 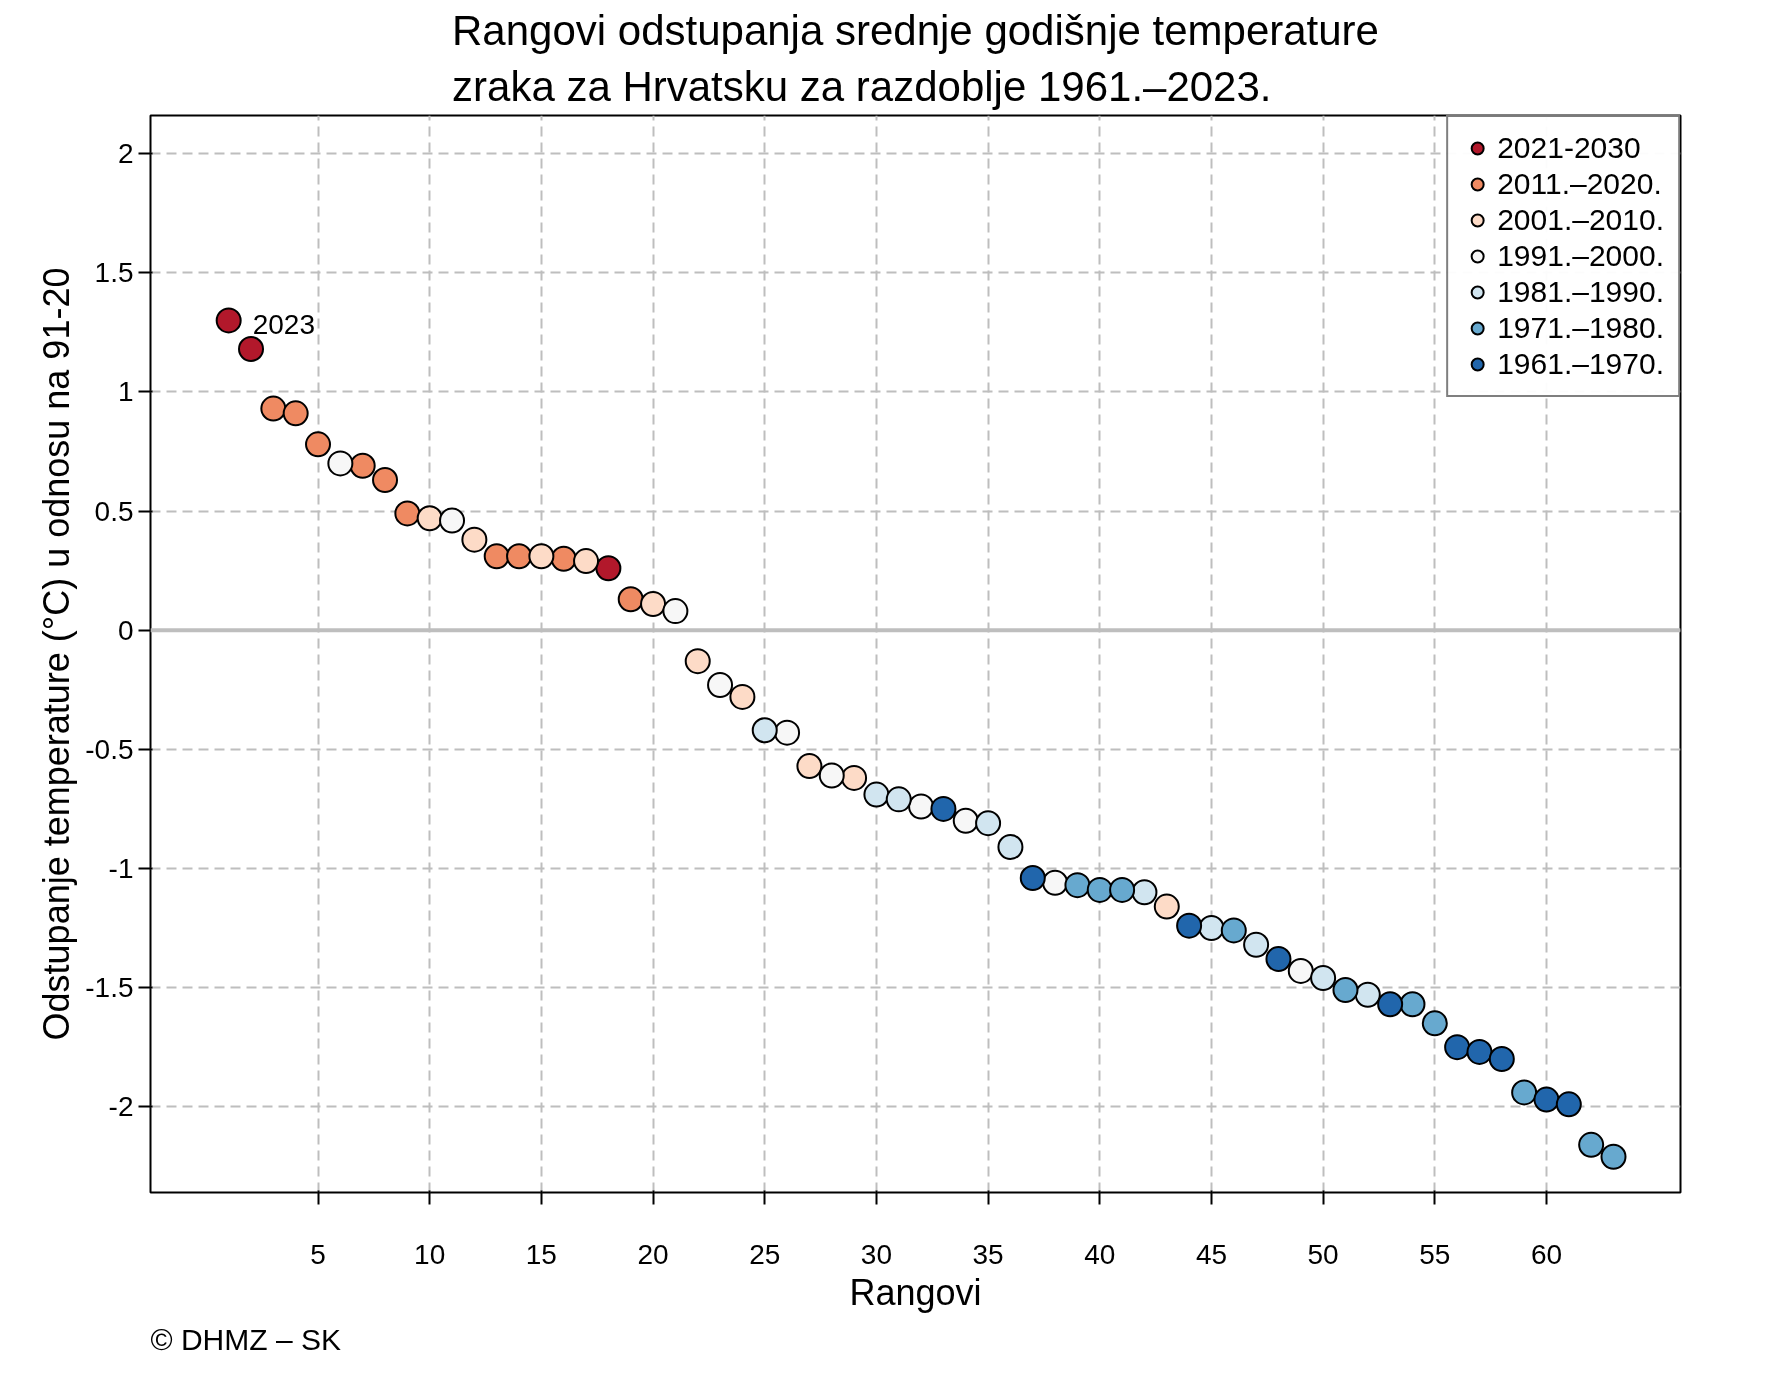 I want to click on x-tick-label: 25, so click(x=765, y=1254).